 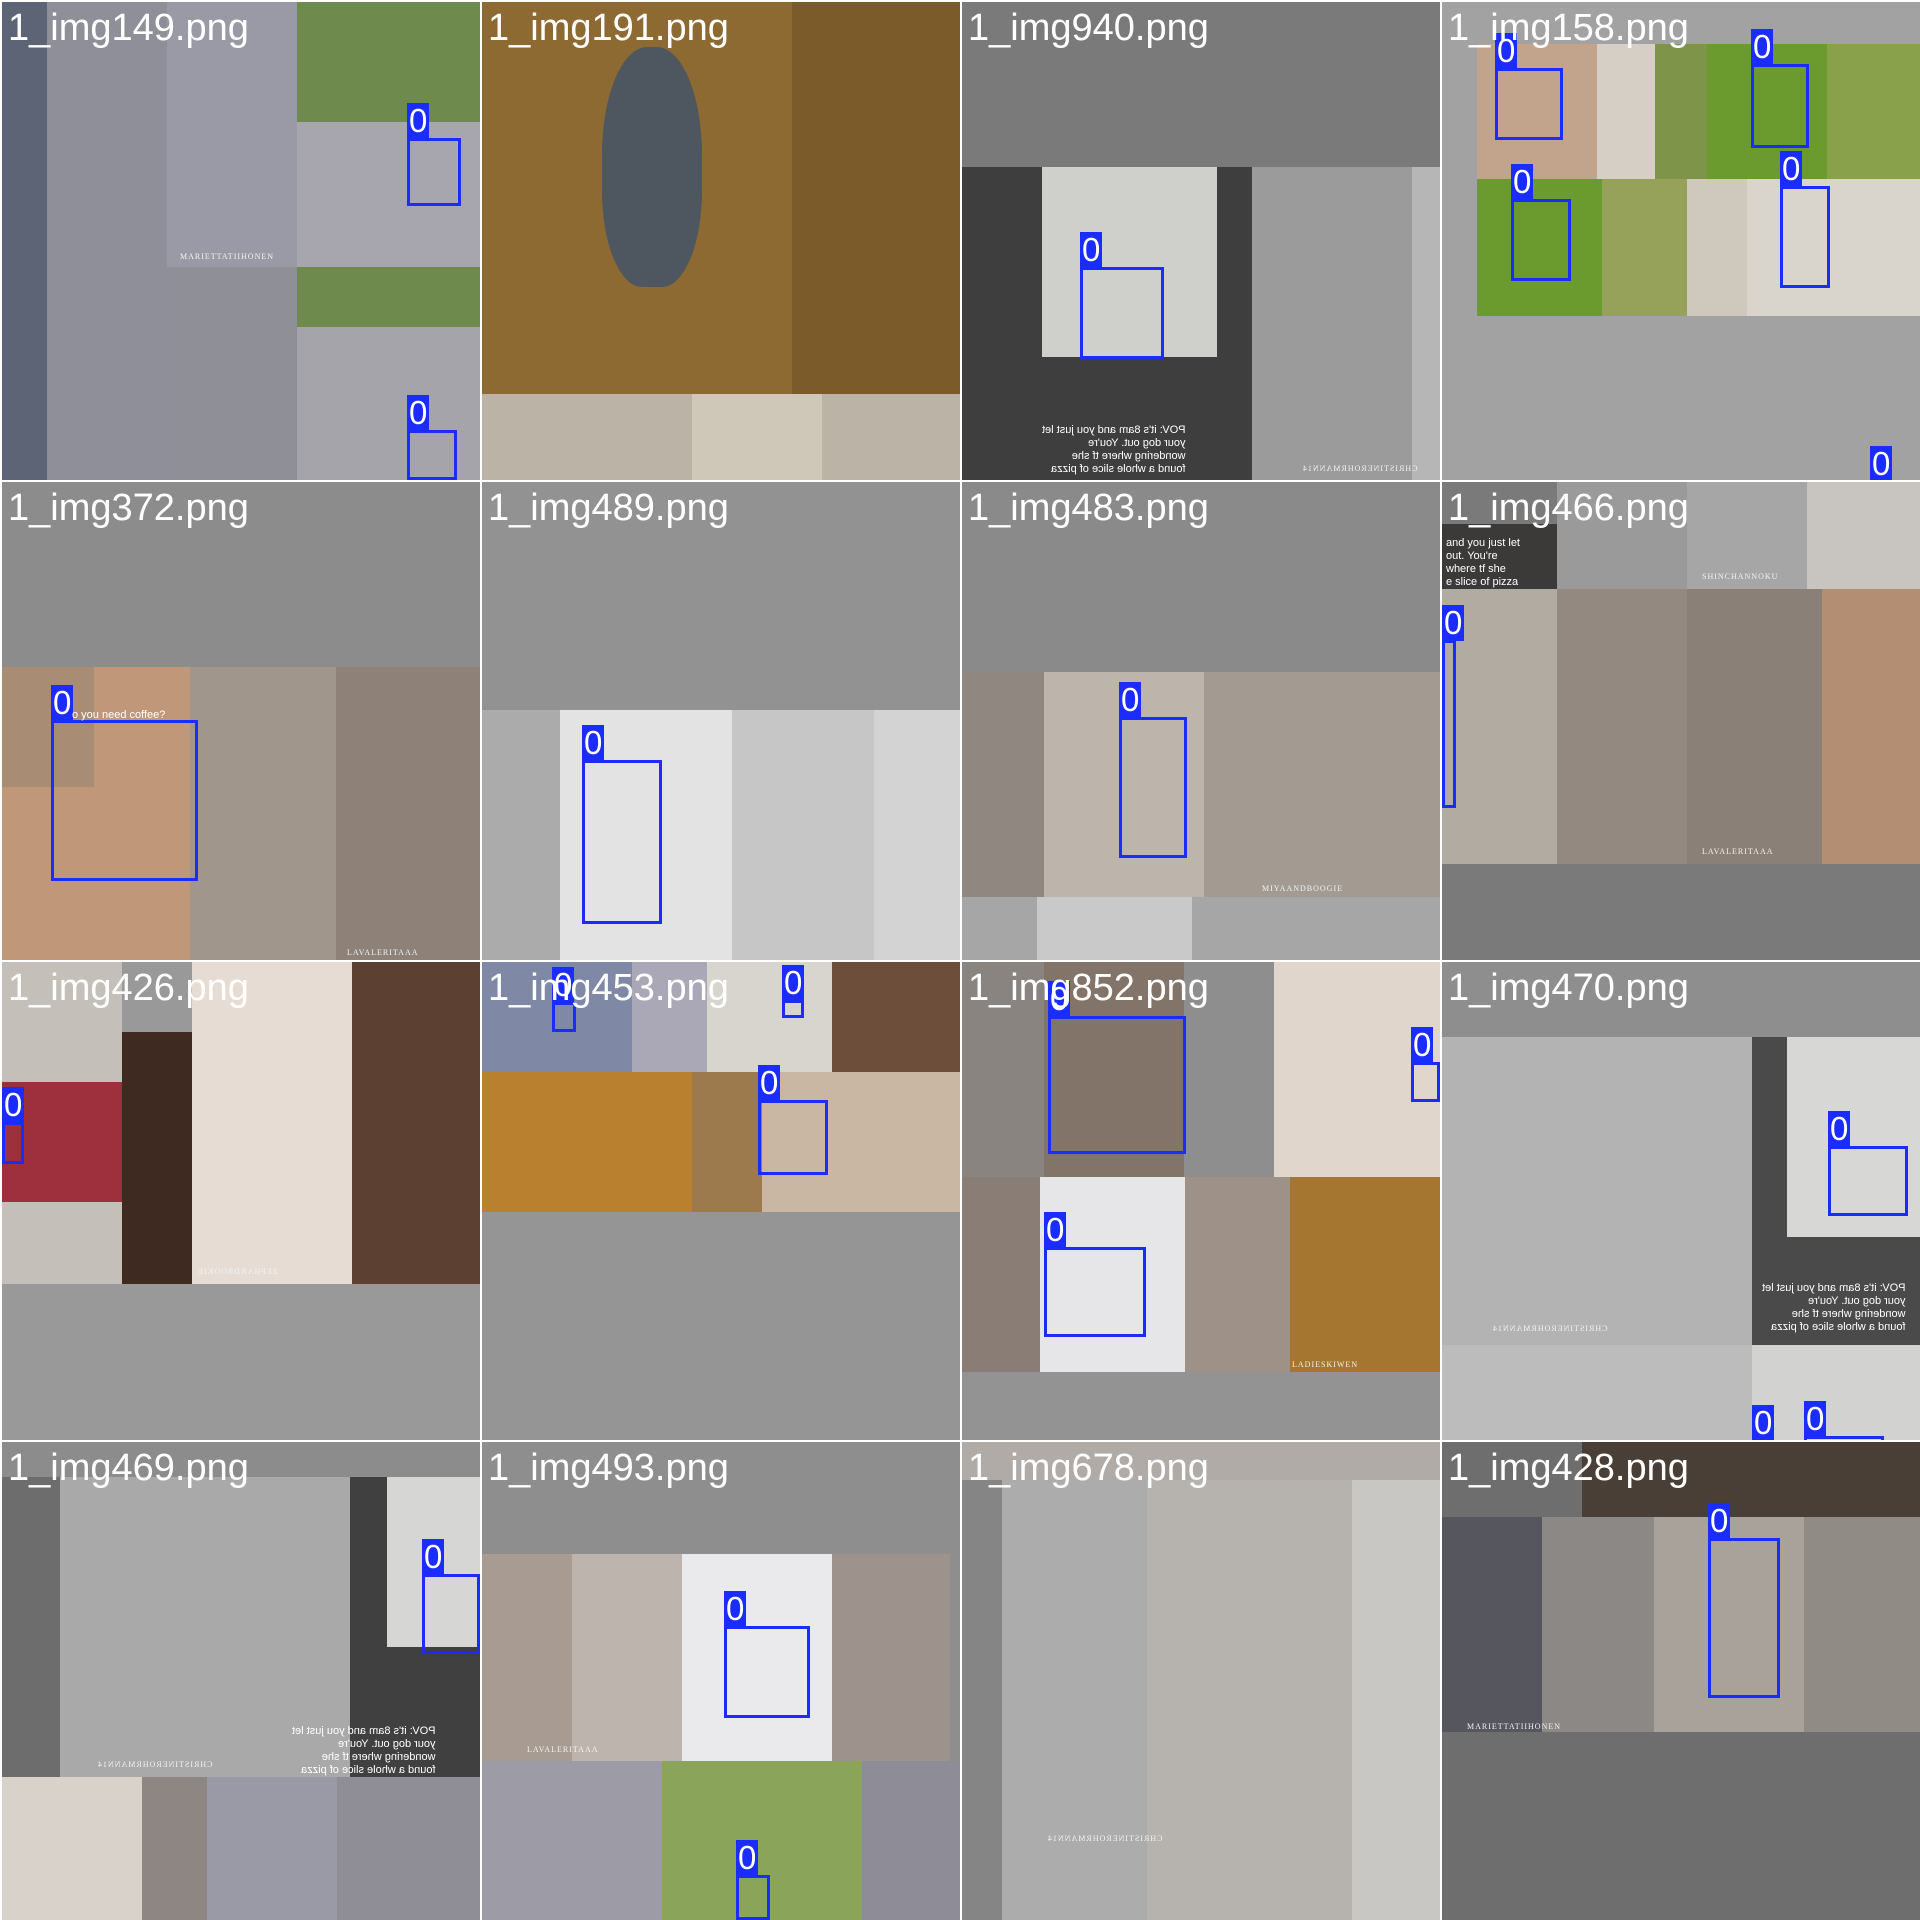 I want to click on tile-1-img493: LAVALERITAAA 0 0 1_img493.png, so click(x=721, y=1681).